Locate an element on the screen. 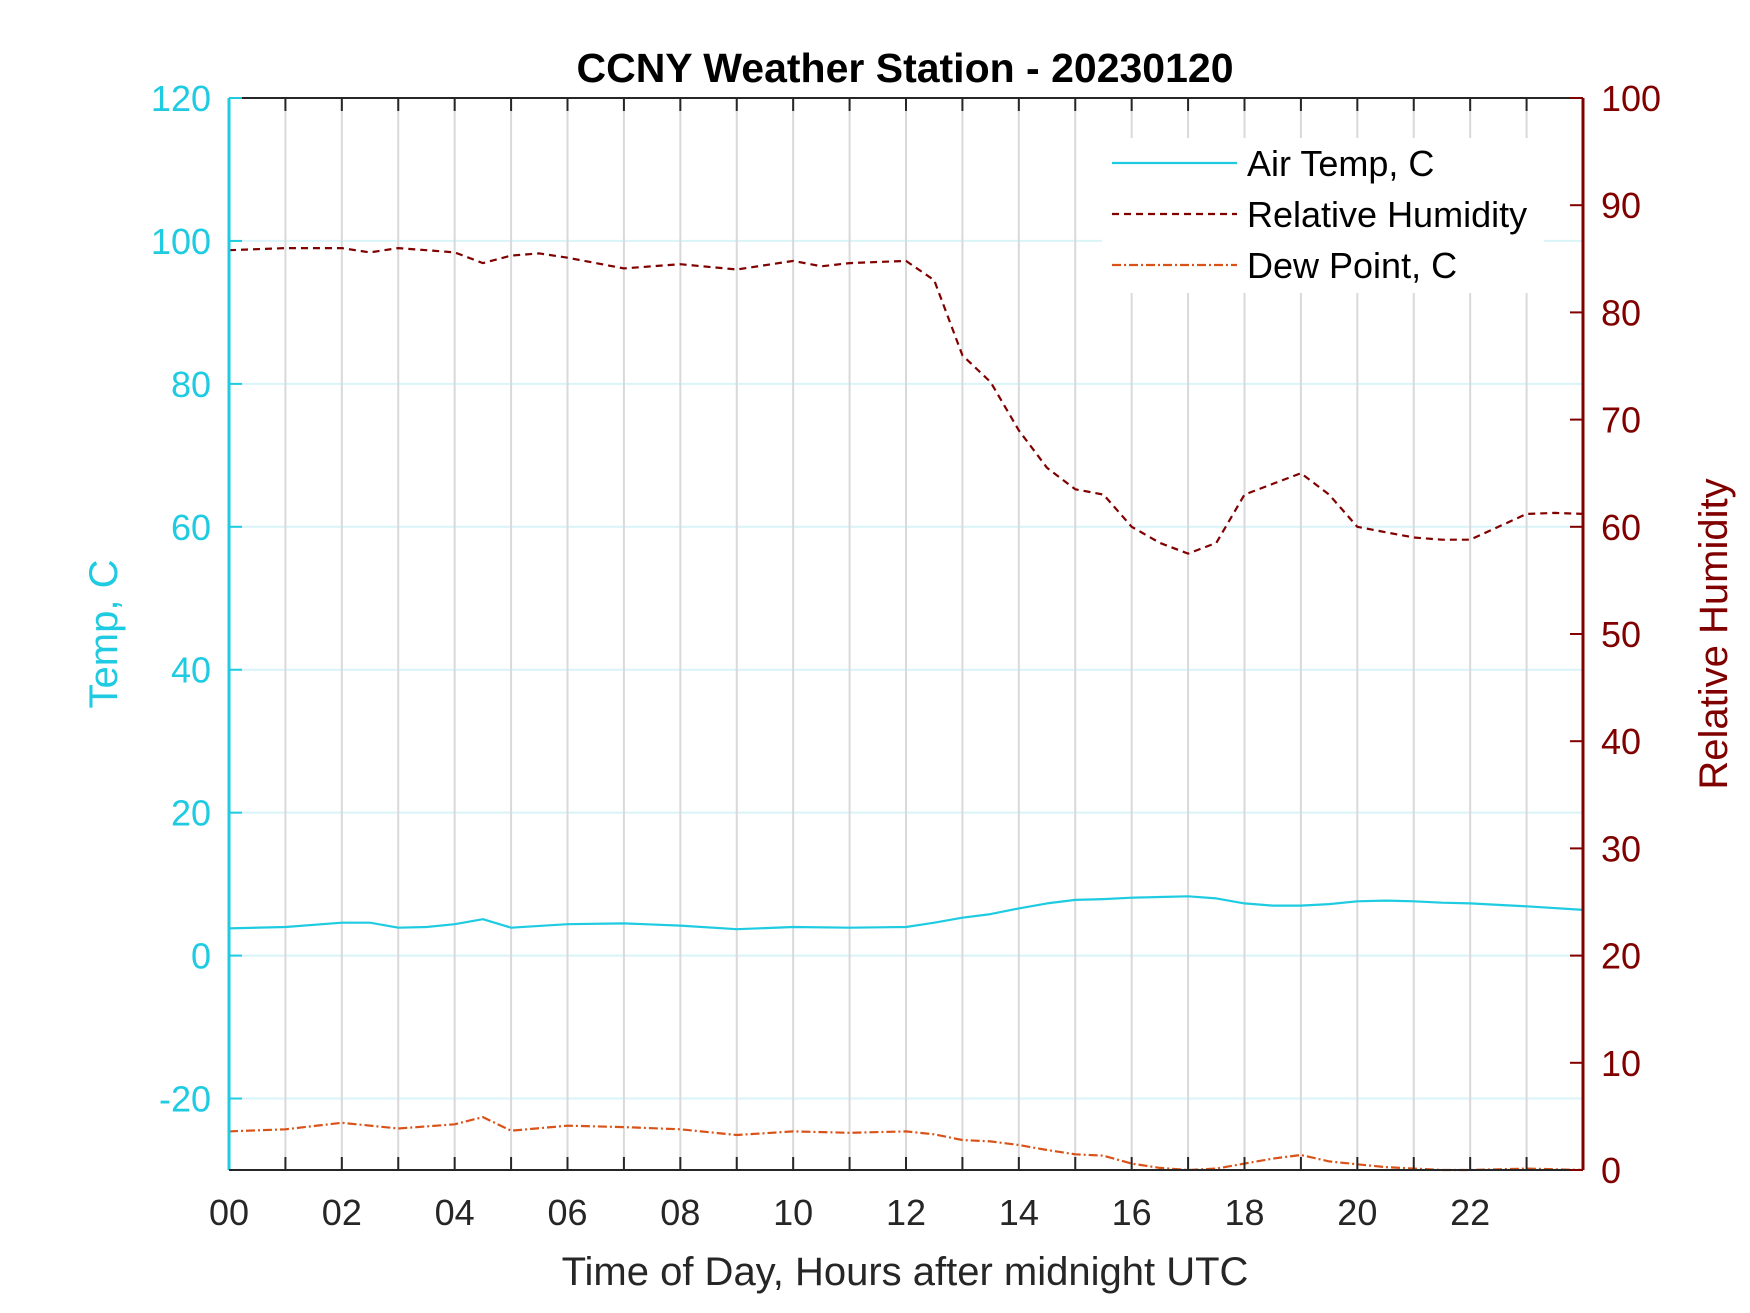  x-tick-label: 12 is located at coordinates (906, 1212).